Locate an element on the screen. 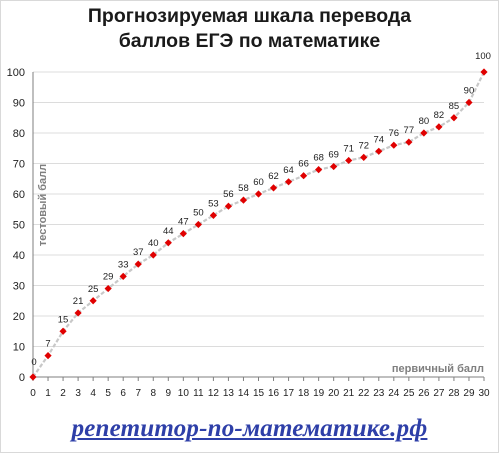 The width and height of the screenshot is (499, 453). x-tick-label-11: 11 is located at coordinates (198, 393).